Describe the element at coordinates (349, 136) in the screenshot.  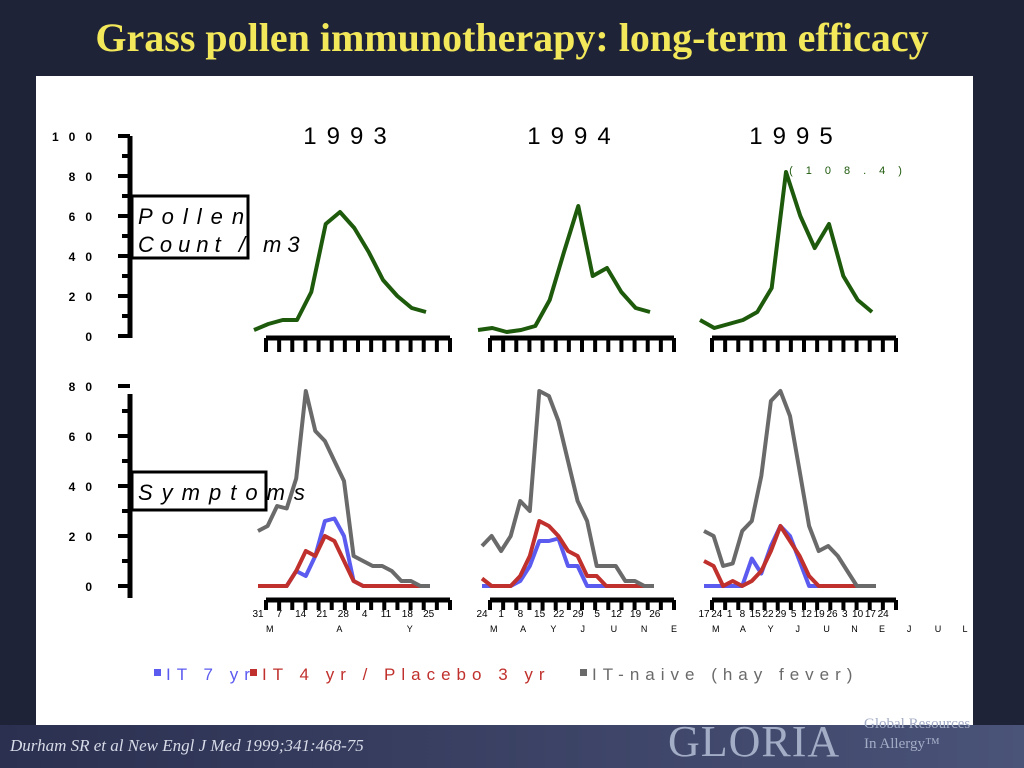
I see `year-label-1993: 1993` at that location.